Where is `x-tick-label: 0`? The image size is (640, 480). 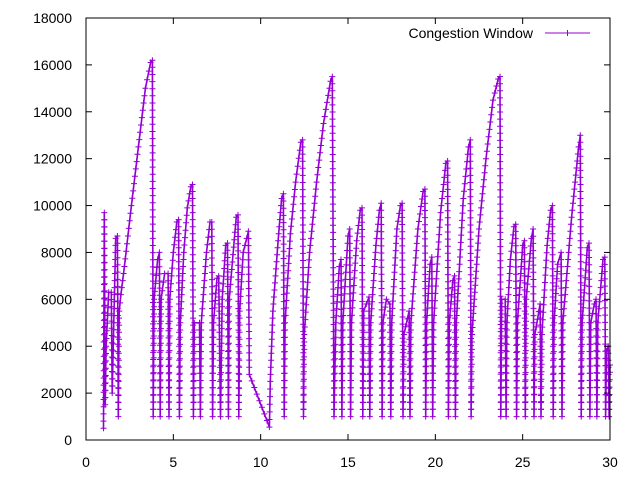
x-tick-label: 0 is located at coordinates (86, 462).